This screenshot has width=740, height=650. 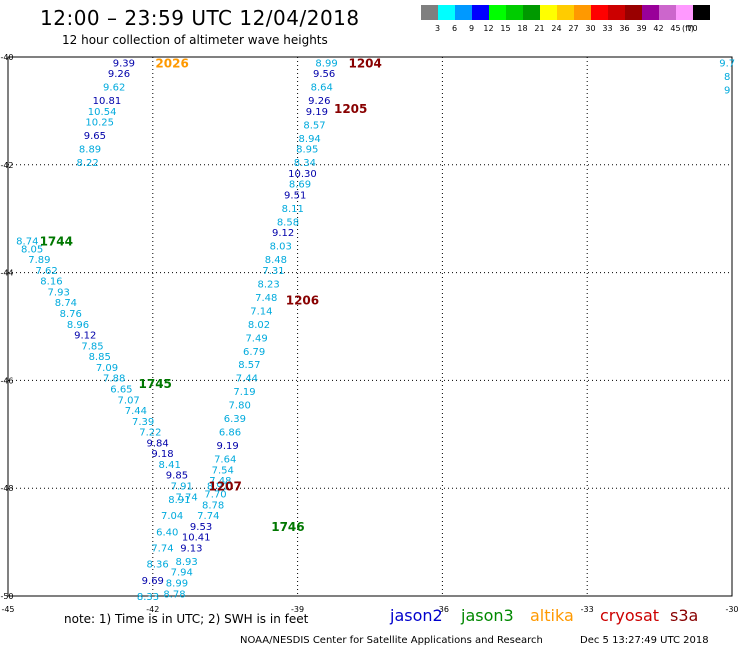 What do you see at coordinates (6, 488) in the screenshot?
I see `lat-tick-label: -48` at bounding box center [6, 488].